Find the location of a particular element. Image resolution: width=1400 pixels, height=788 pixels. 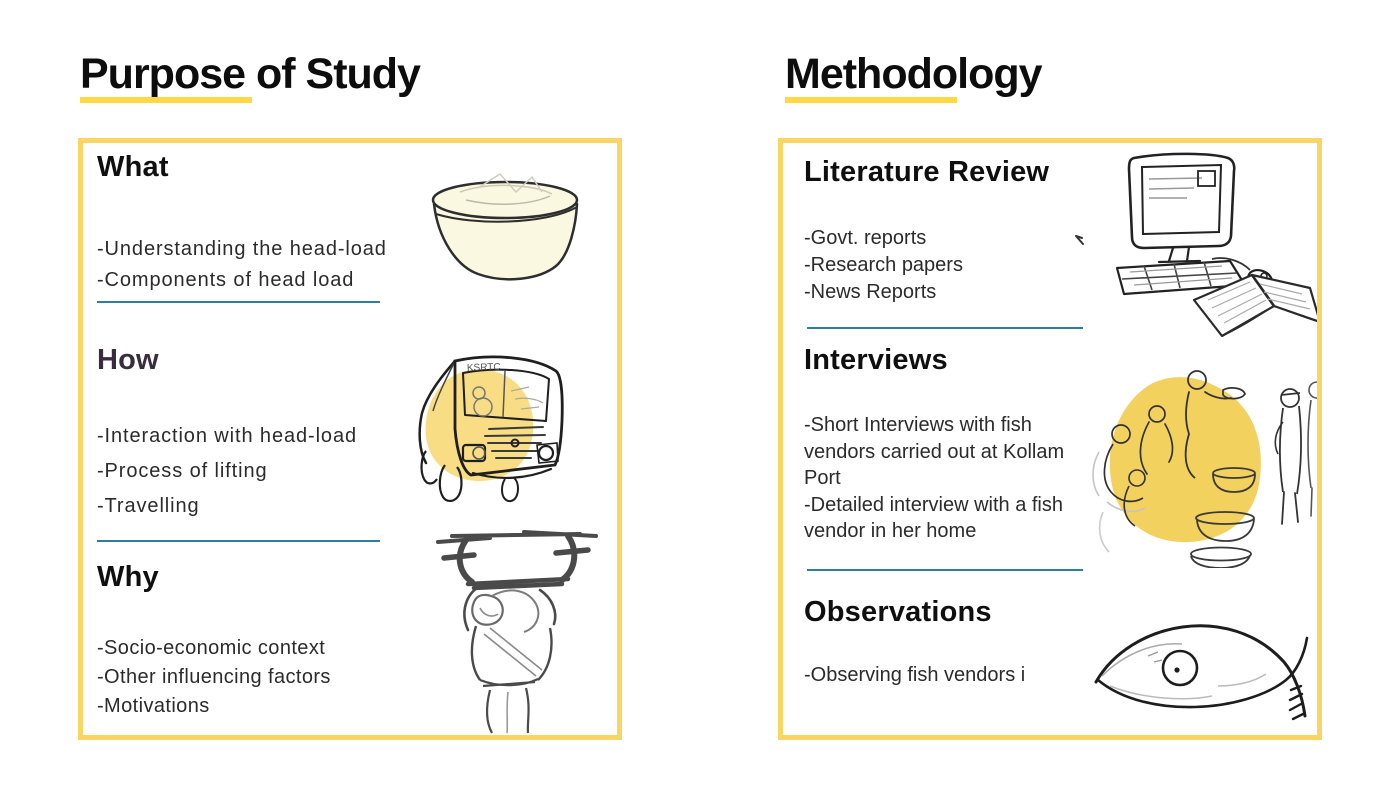

bus-signboard-label: KSRTC is located at coordinates (484, 368).